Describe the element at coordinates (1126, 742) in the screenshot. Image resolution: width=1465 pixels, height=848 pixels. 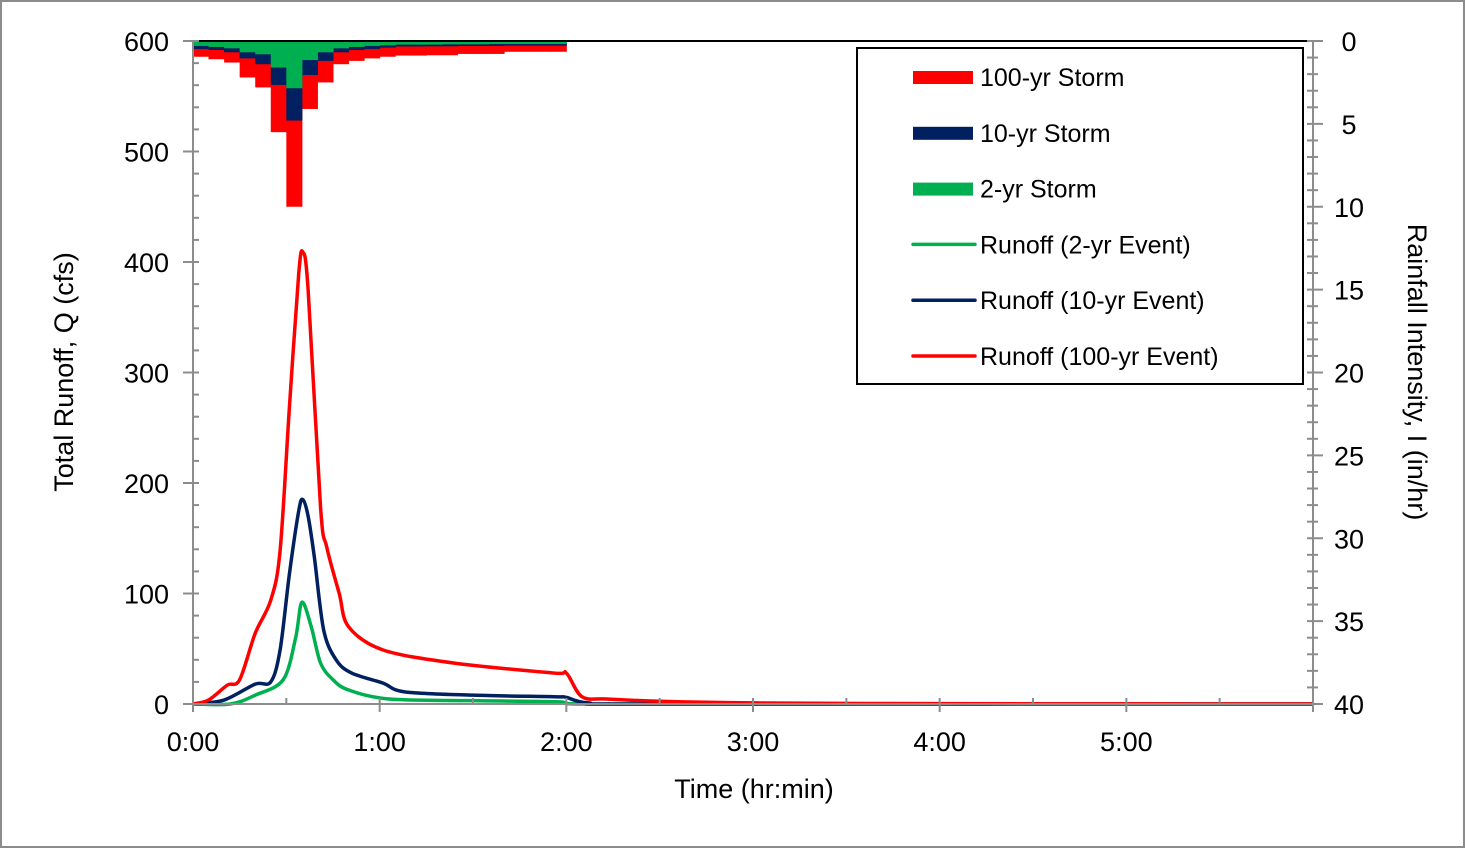
I see `x-tick-label: 5:00` at that location.